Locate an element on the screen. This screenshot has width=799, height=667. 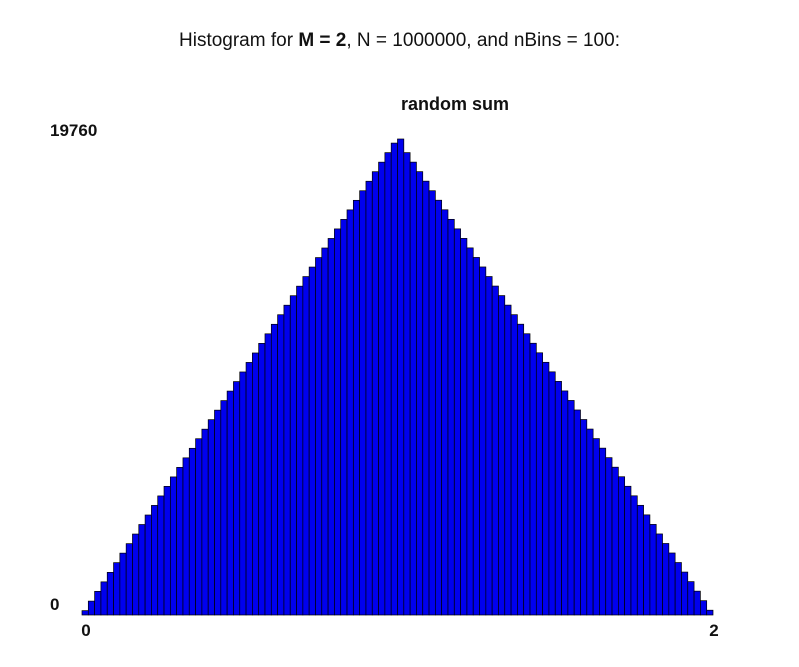
y-max-label: 19760 is located at coordinates (73, 130).